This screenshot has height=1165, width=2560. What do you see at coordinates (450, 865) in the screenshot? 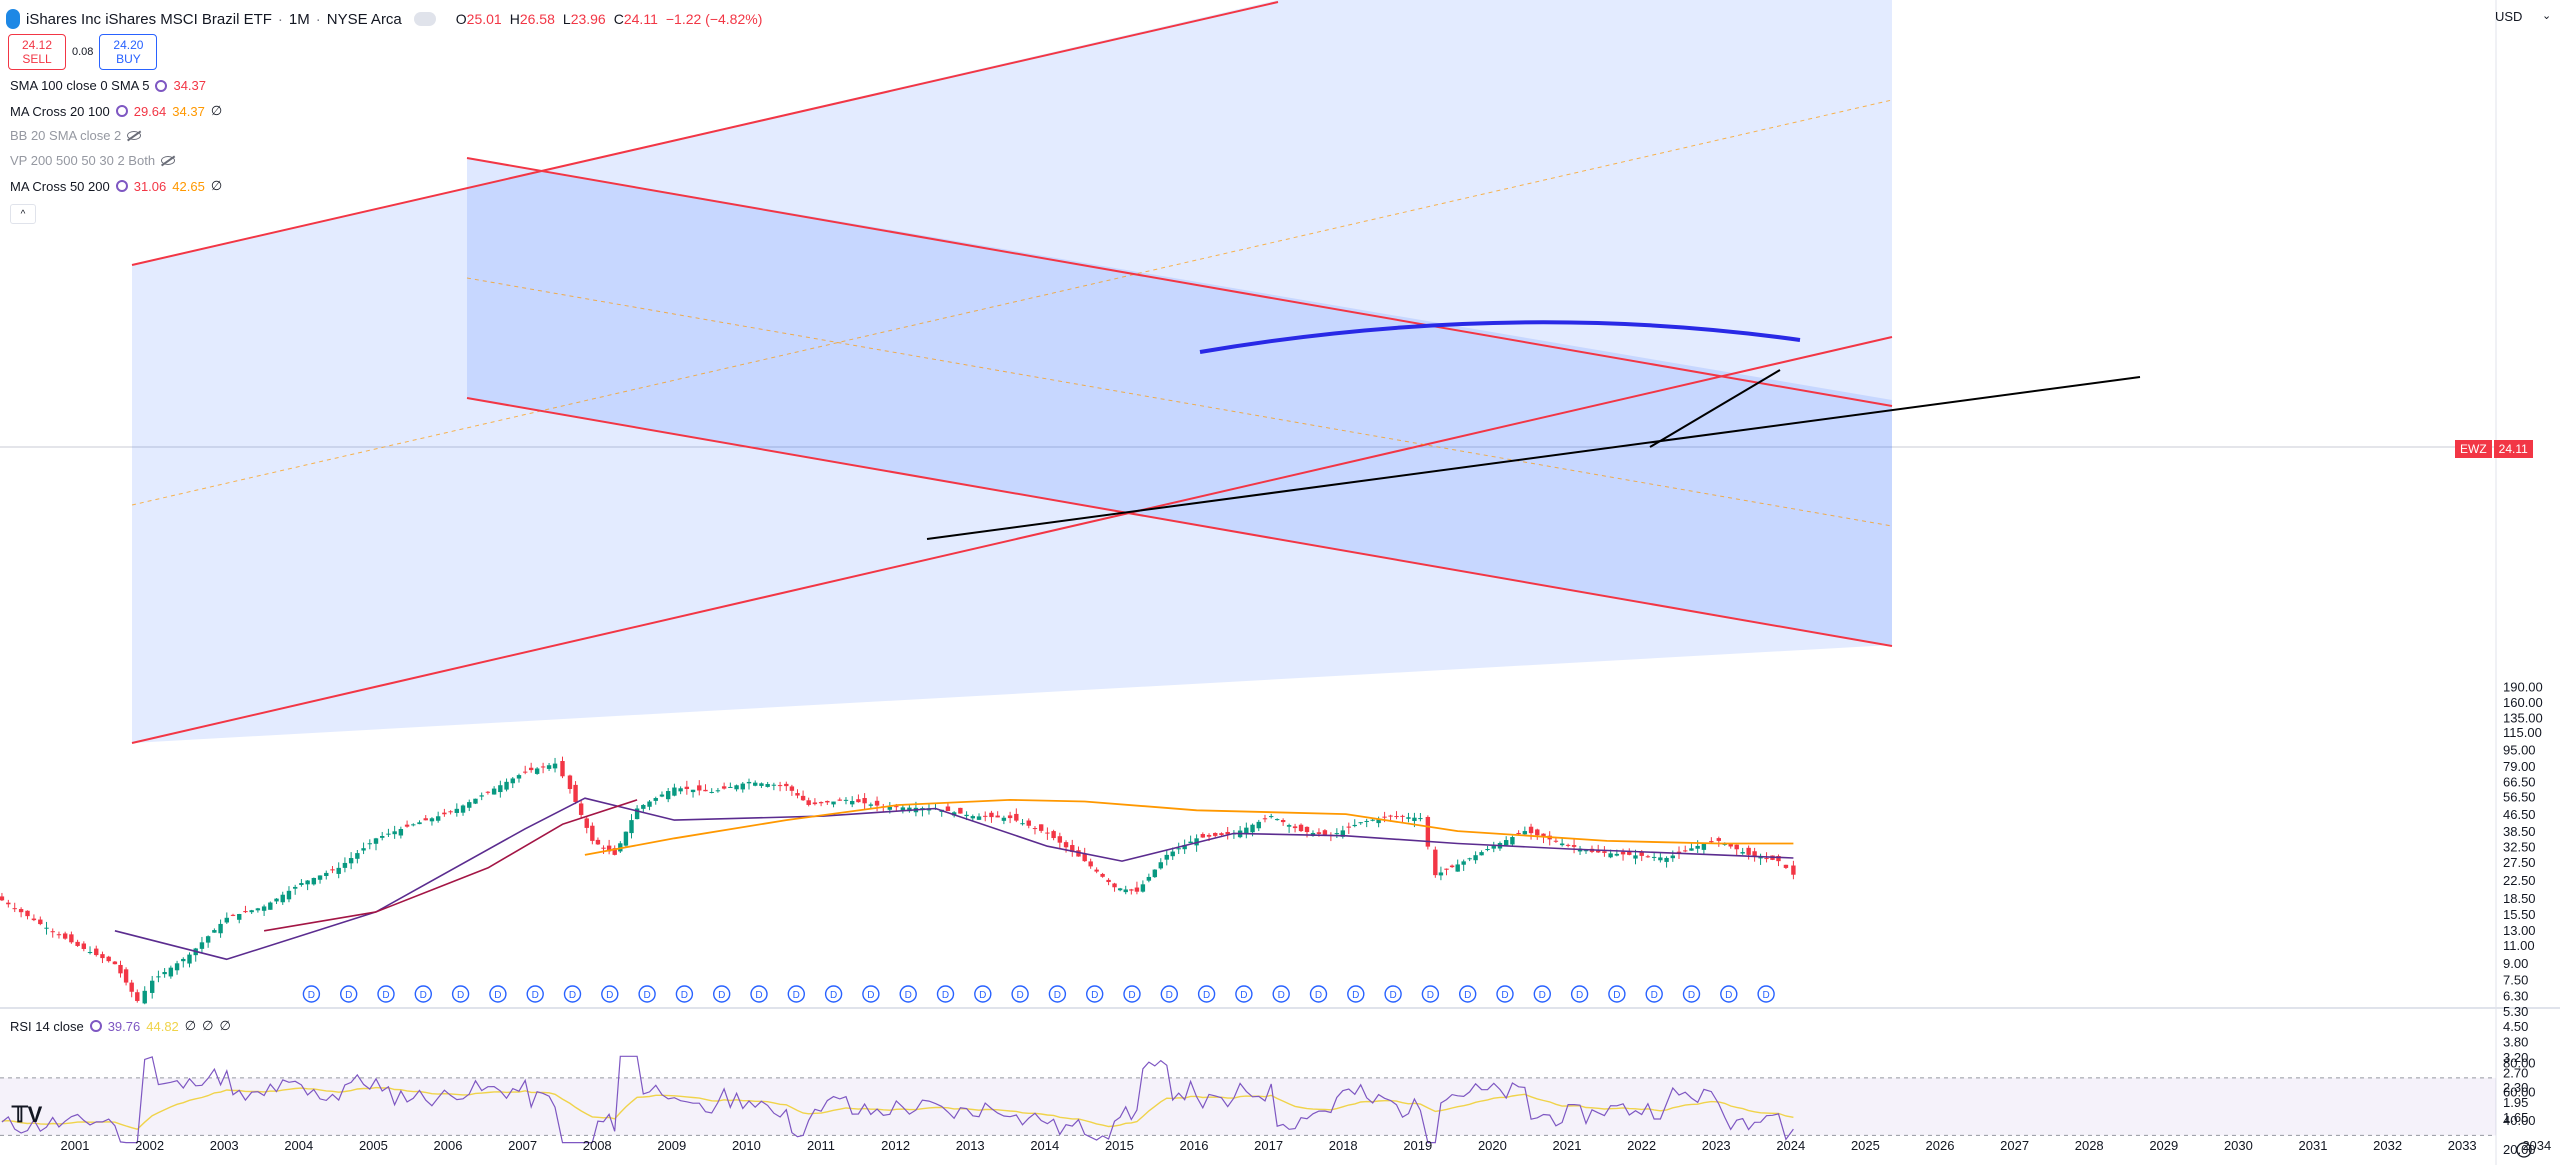
I see `ma-200-line` at bounding box center [450, 865].